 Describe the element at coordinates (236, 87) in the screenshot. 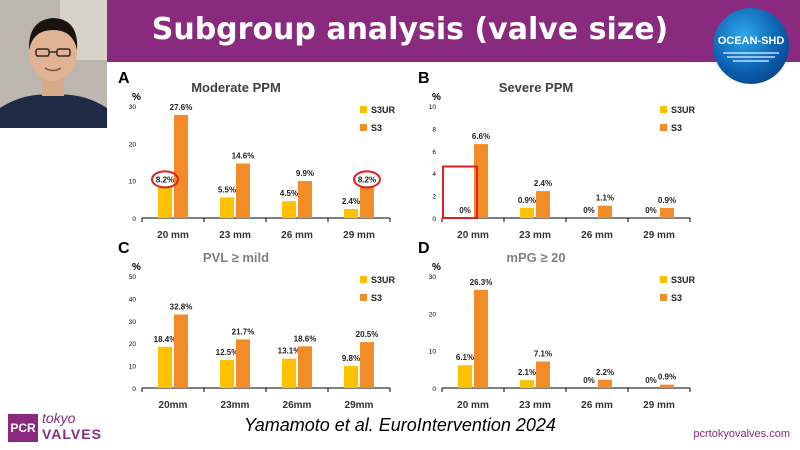

I see `chart-title: Moderate PPM` at that location.